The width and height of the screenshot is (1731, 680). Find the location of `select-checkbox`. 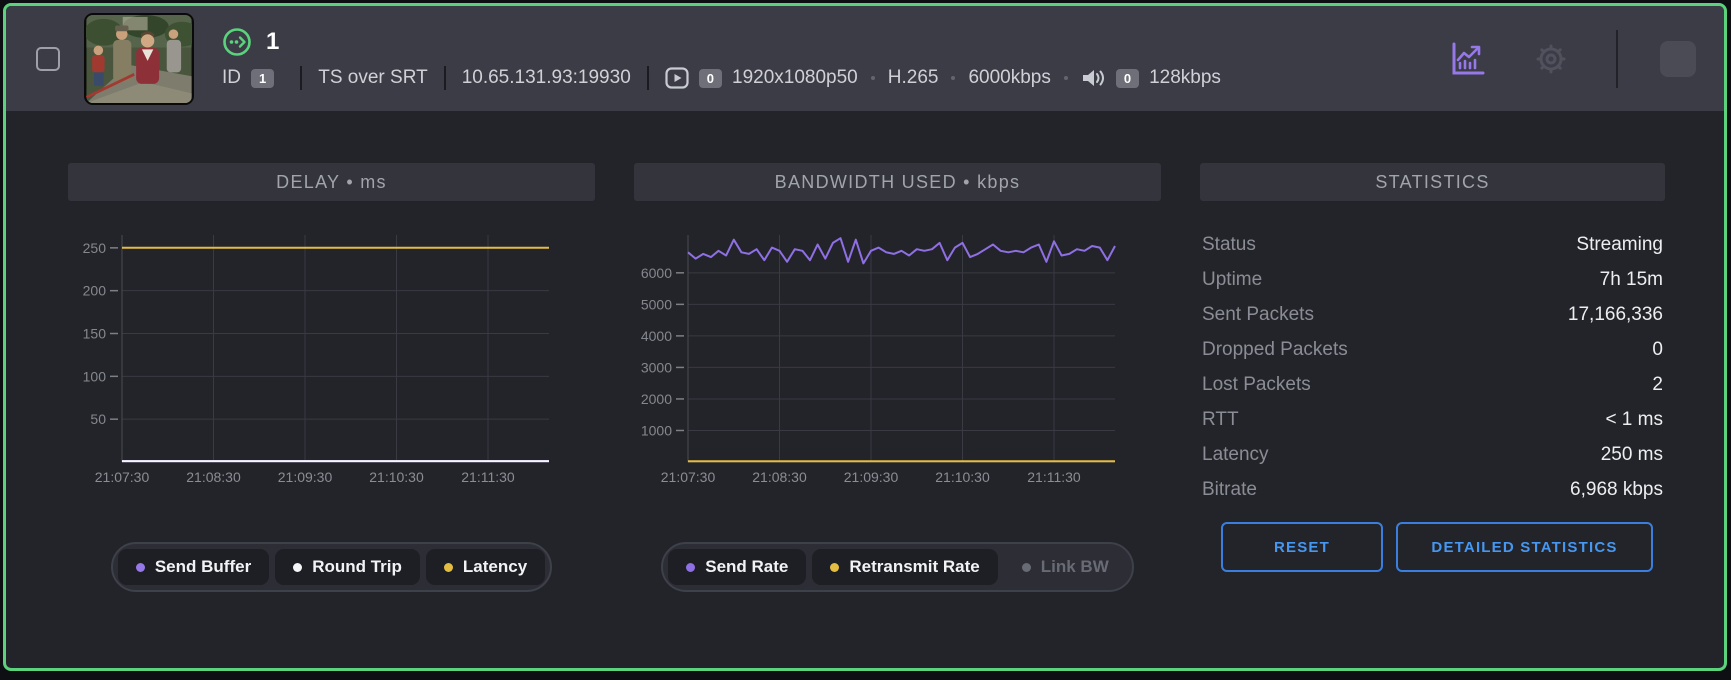

select-checkbox is located at coordinates (48, 58).